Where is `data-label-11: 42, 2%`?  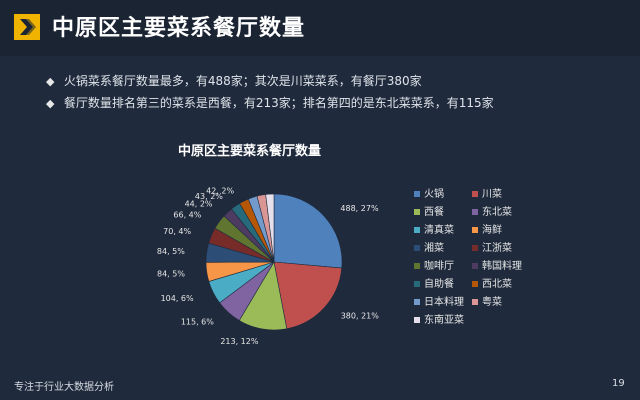 data-label-11: 42, 2% is located at coordinates (220, 190).